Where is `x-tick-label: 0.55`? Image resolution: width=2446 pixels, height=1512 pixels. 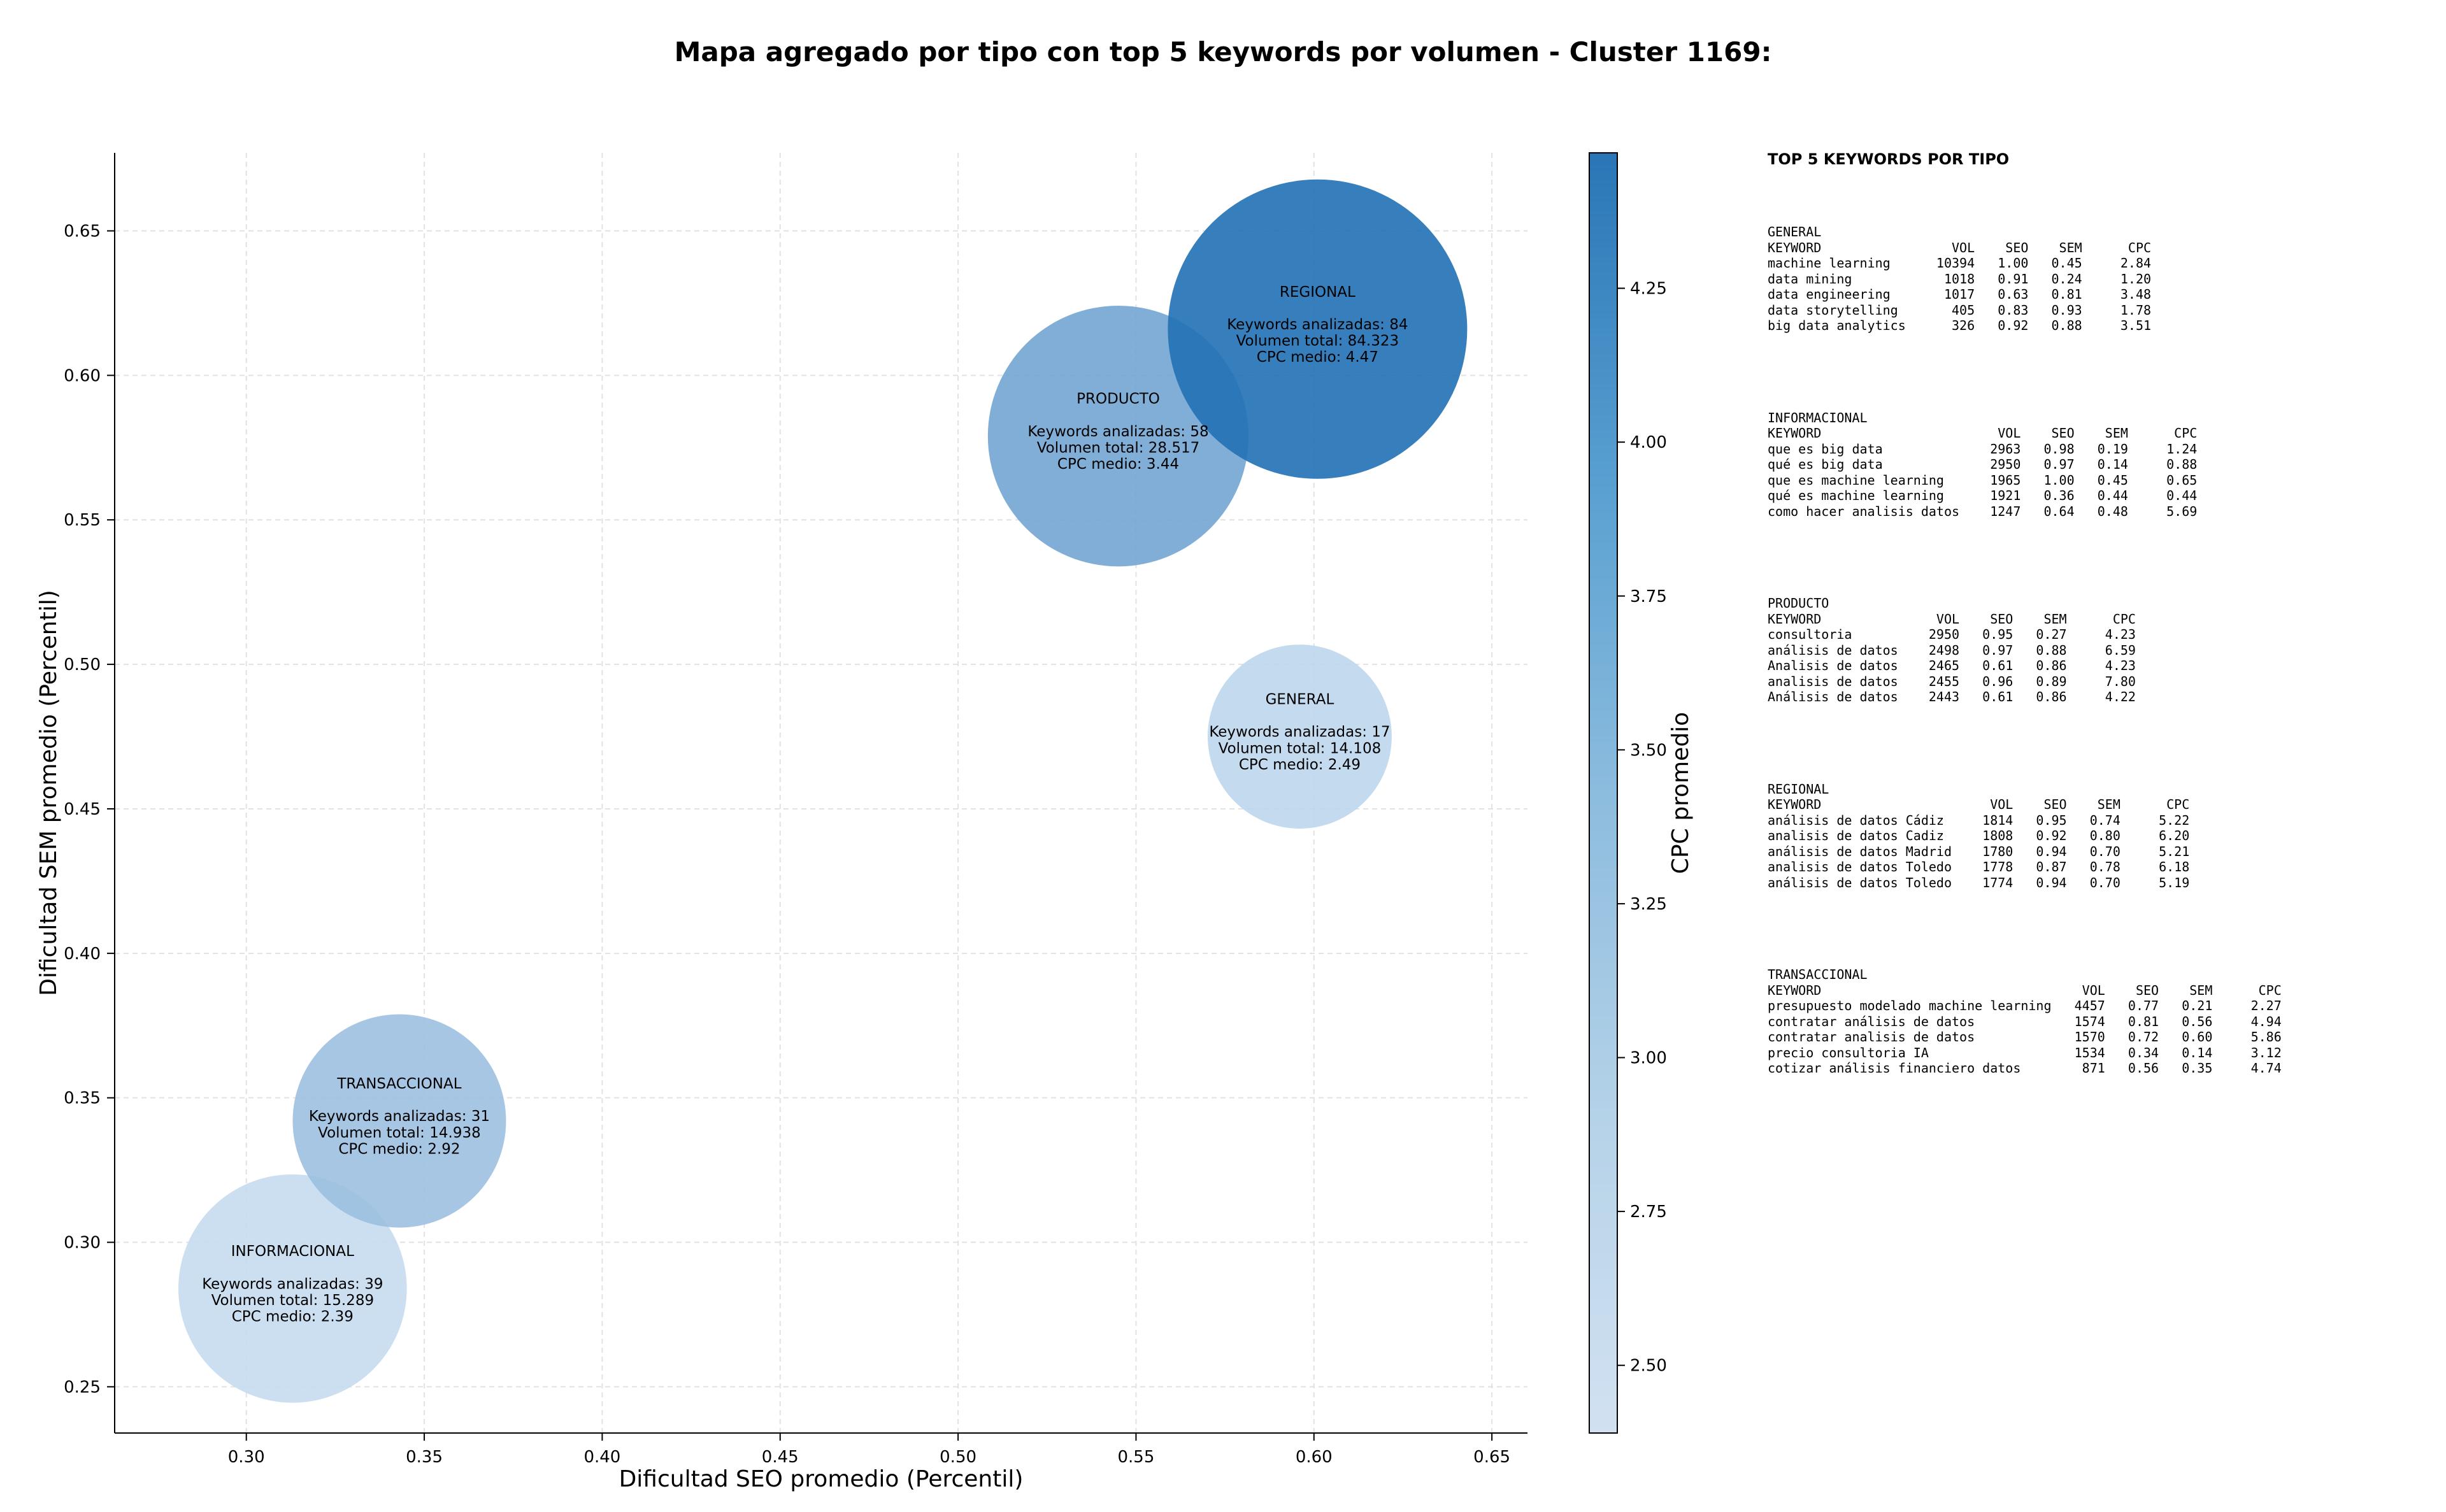 x-tick-label: 0.55 is located at coordinates (1135, 1457).